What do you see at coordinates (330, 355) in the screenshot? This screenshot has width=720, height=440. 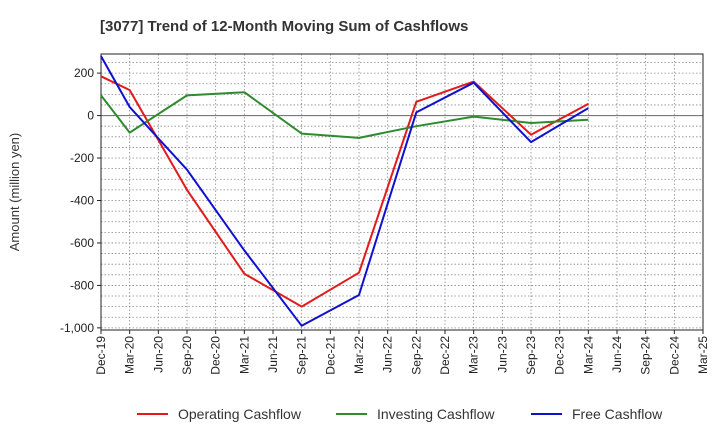 I see `x-tick-label: Dec-21` at bounding box center [330, 355].